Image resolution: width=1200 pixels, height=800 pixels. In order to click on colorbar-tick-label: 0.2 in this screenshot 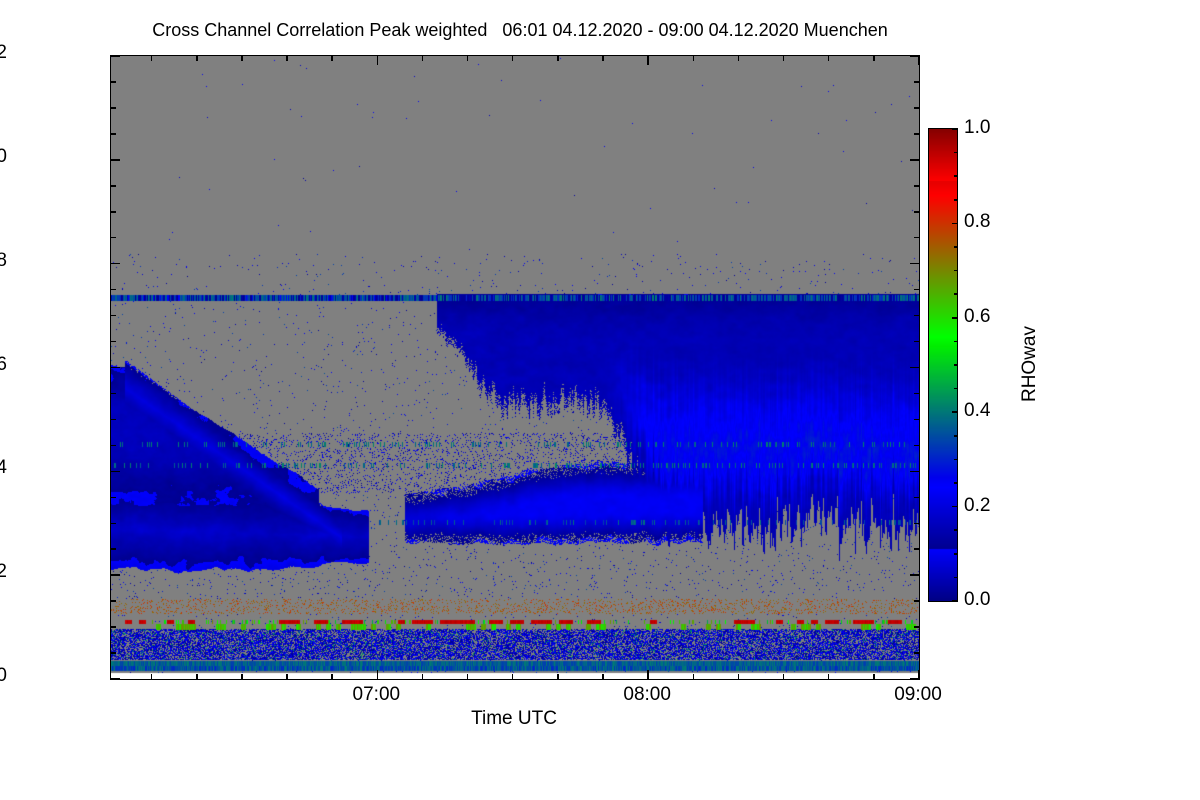, I will do `click(977, 505)`.